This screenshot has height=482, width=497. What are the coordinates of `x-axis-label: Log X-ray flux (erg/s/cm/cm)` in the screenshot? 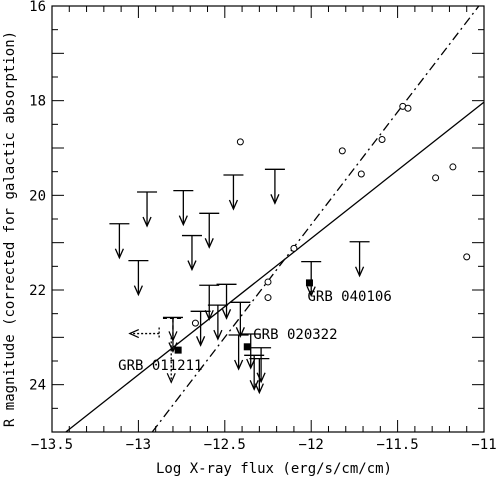 It's located at (274, 469).